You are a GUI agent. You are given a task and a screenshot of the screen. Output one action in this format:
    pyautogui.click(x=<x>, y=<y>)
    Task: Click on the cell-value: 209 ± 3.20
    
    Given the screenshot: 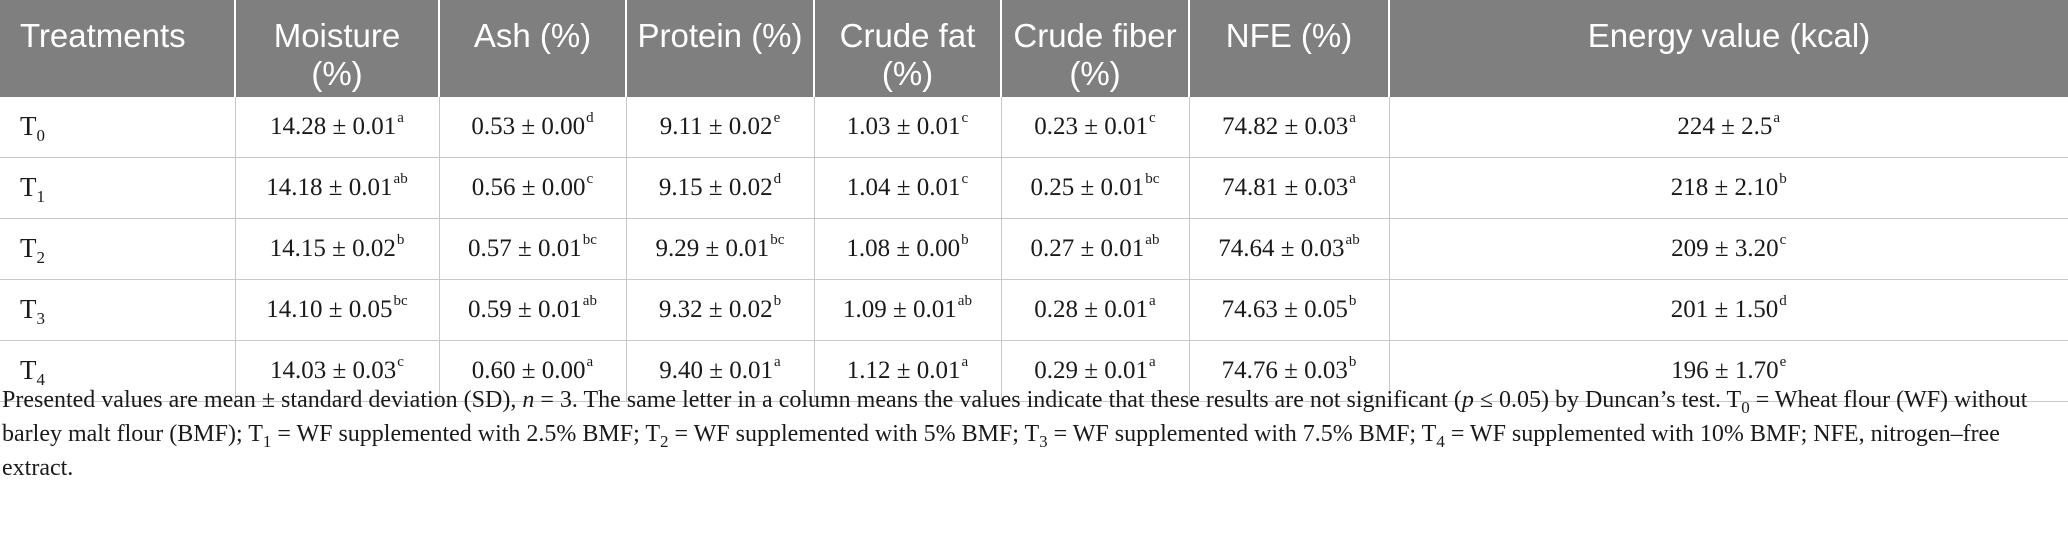 What is the action you would take?
    pyautogui.click(x=1725, y=248)
    